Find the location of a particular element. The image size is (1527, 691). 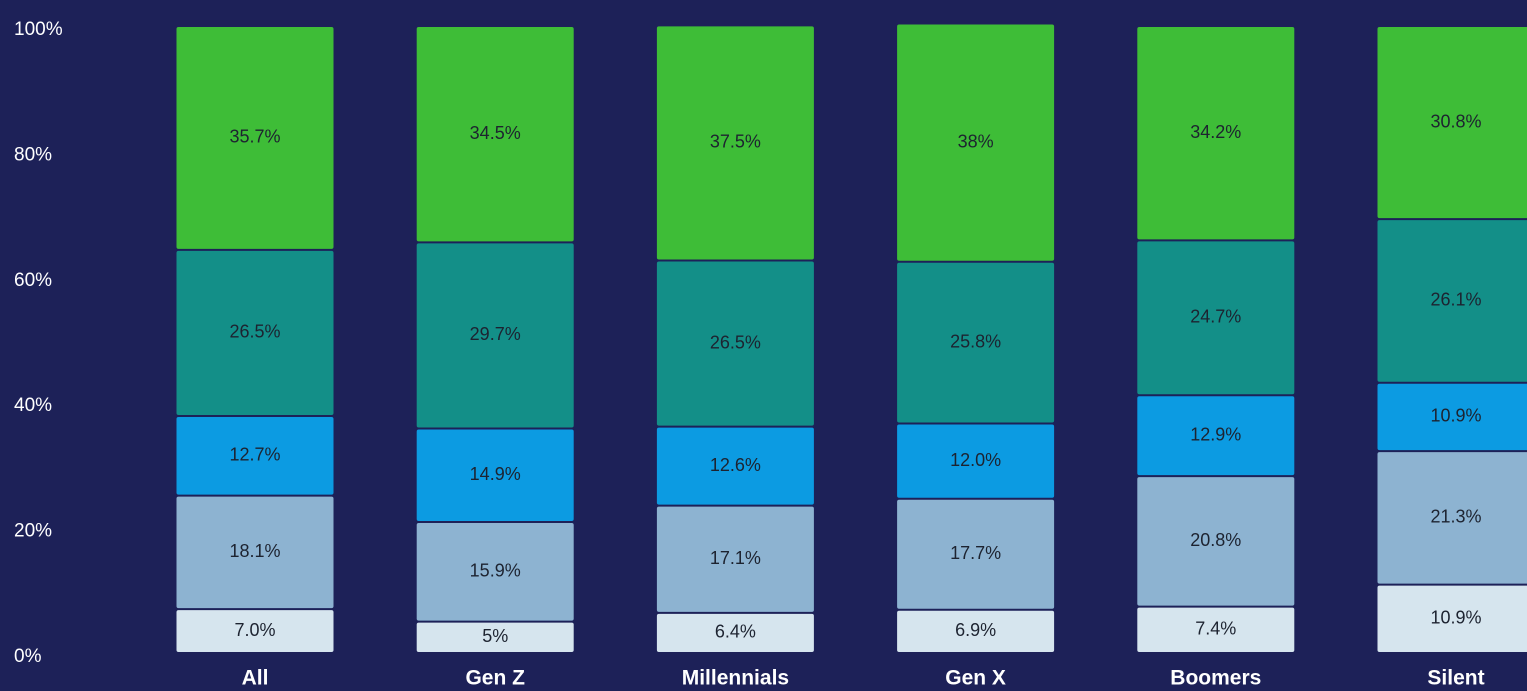

x-tick-label: Gen X is located at coordinates (975, 678).